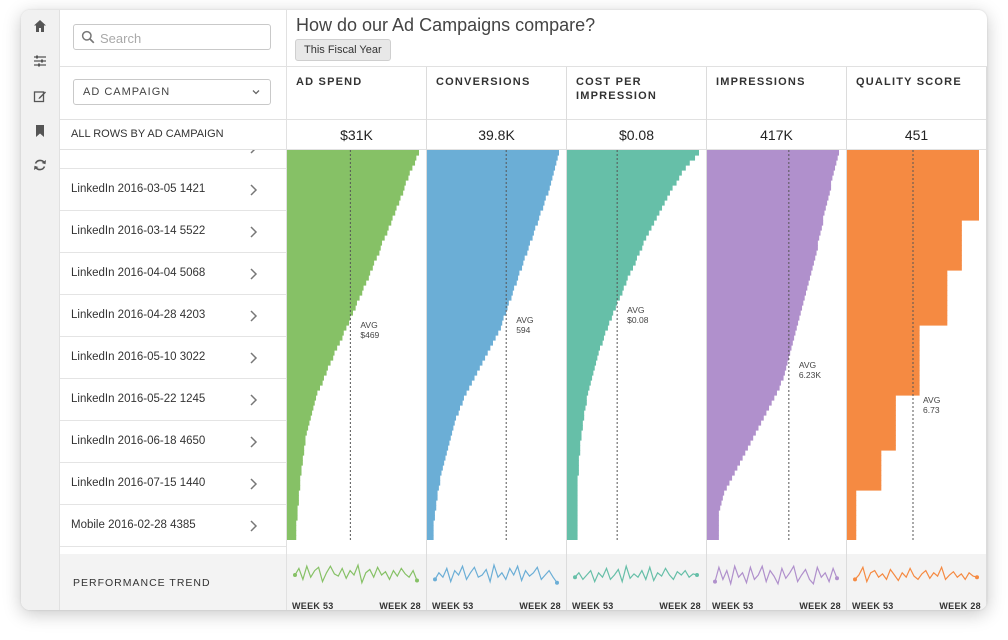 This screenshot has width=1008, height=640. I want to click on column-header: QUALITY SCORE, so click(916, 93).